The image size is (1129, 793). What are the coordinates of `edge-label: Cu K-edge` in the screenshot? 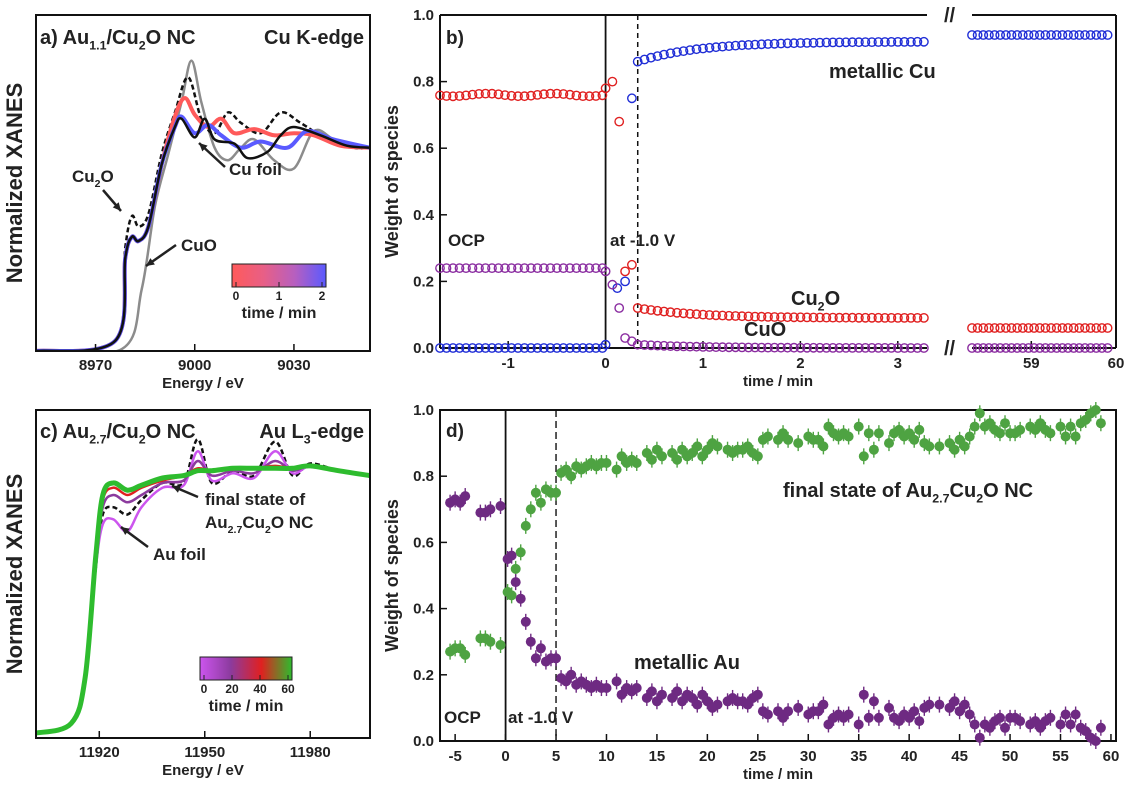 It's located at (314, 38).